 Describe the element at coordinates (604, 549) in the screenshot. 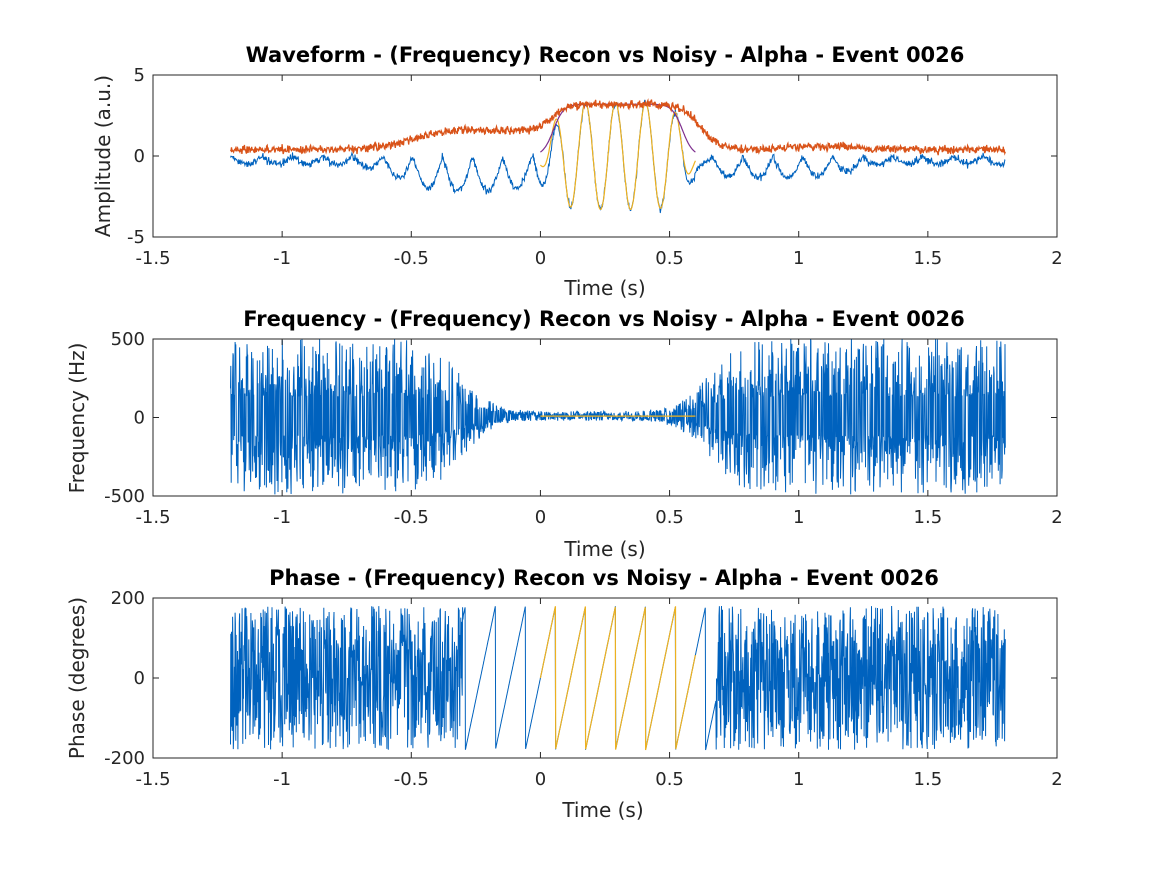

I see `frequency-xlabel: Time (s)` at that location.